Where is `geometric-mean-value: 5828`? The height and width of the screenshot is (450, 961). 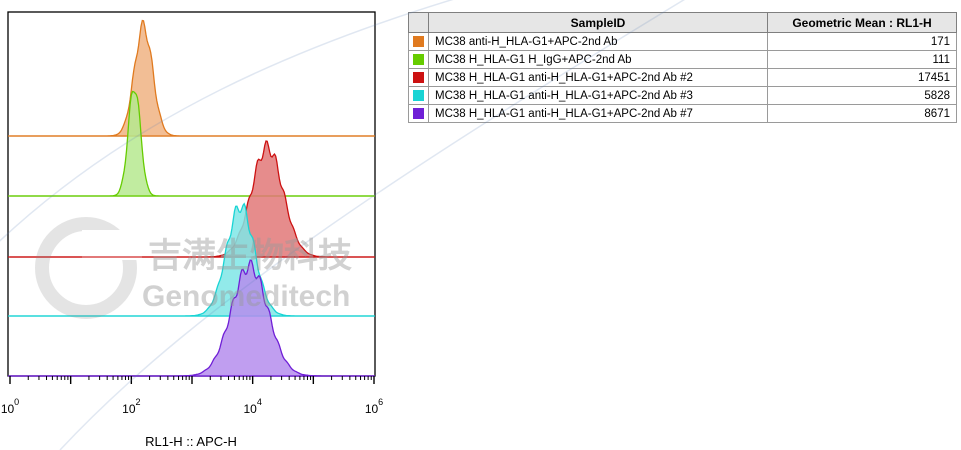 geometric-mean-value: 5828 is located at coordinates (862, 95).